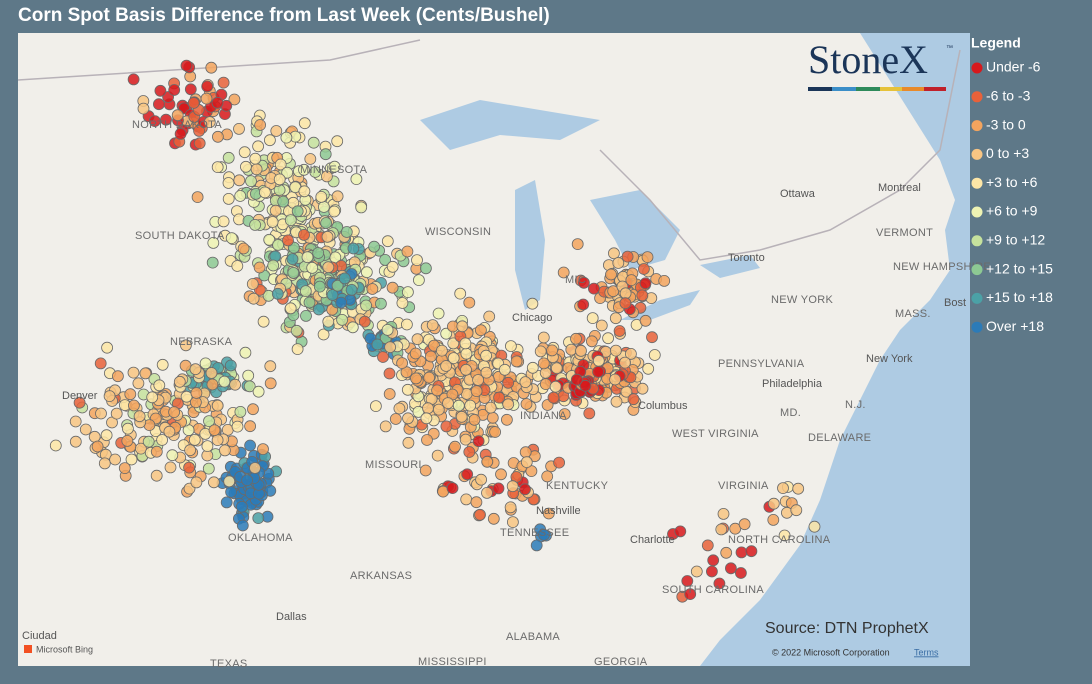  Describe the element at coordinates (839, 438) in the screenshot. I see `map-label: DELAWARE` at that location.